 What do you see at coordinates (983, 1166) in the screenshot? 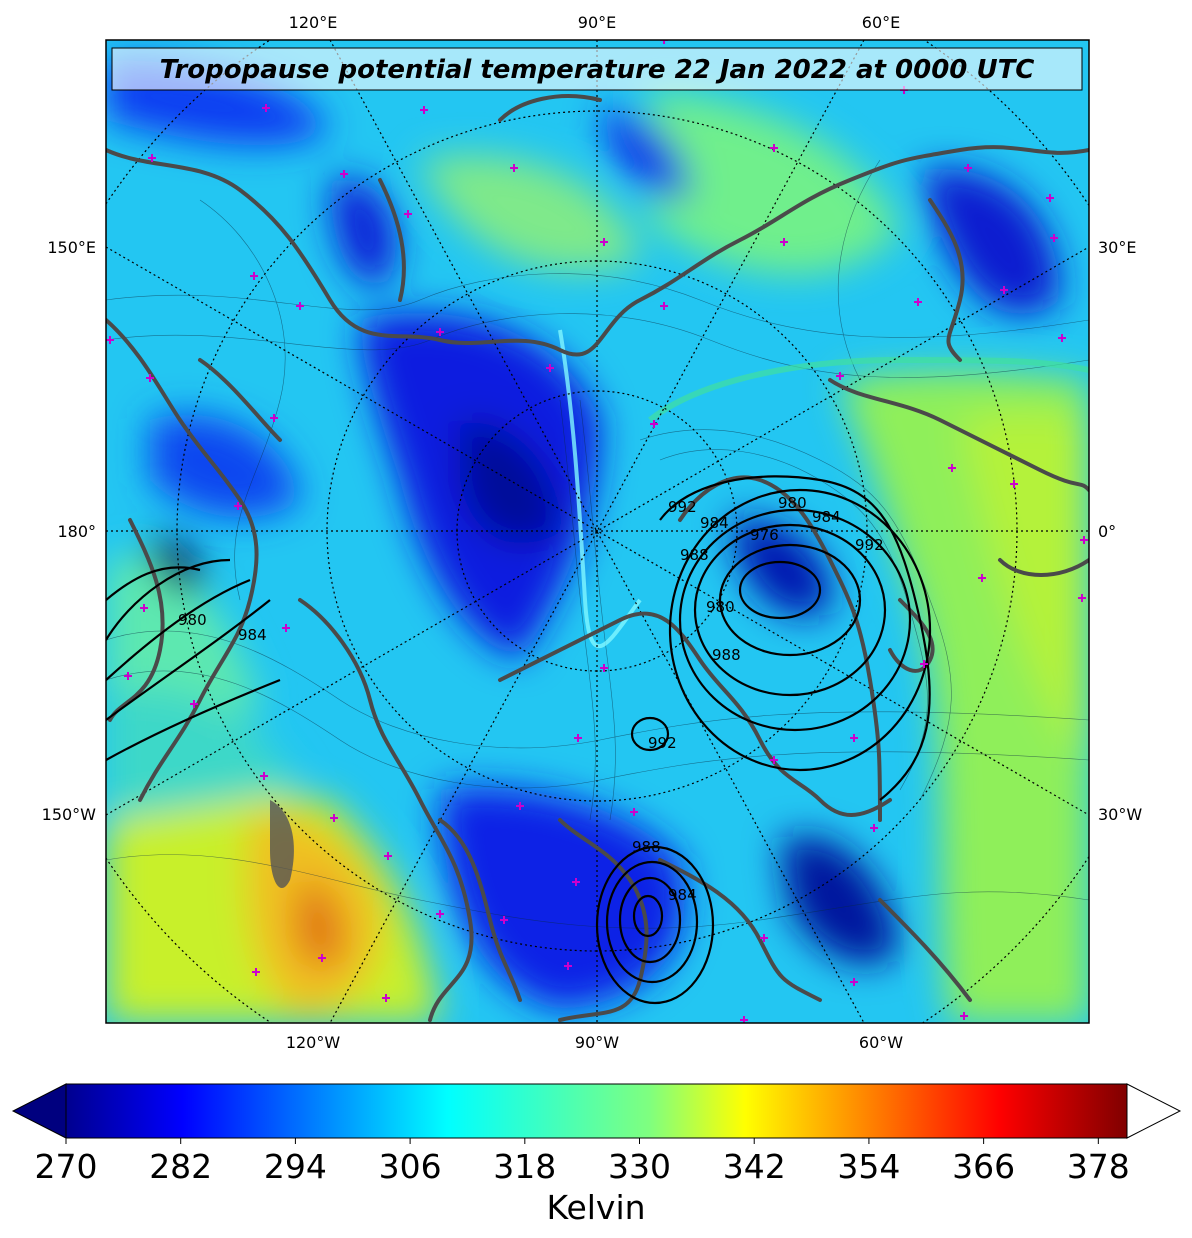
I see `colorbar-tick-label: 366` at bounding box center [983, 1166].